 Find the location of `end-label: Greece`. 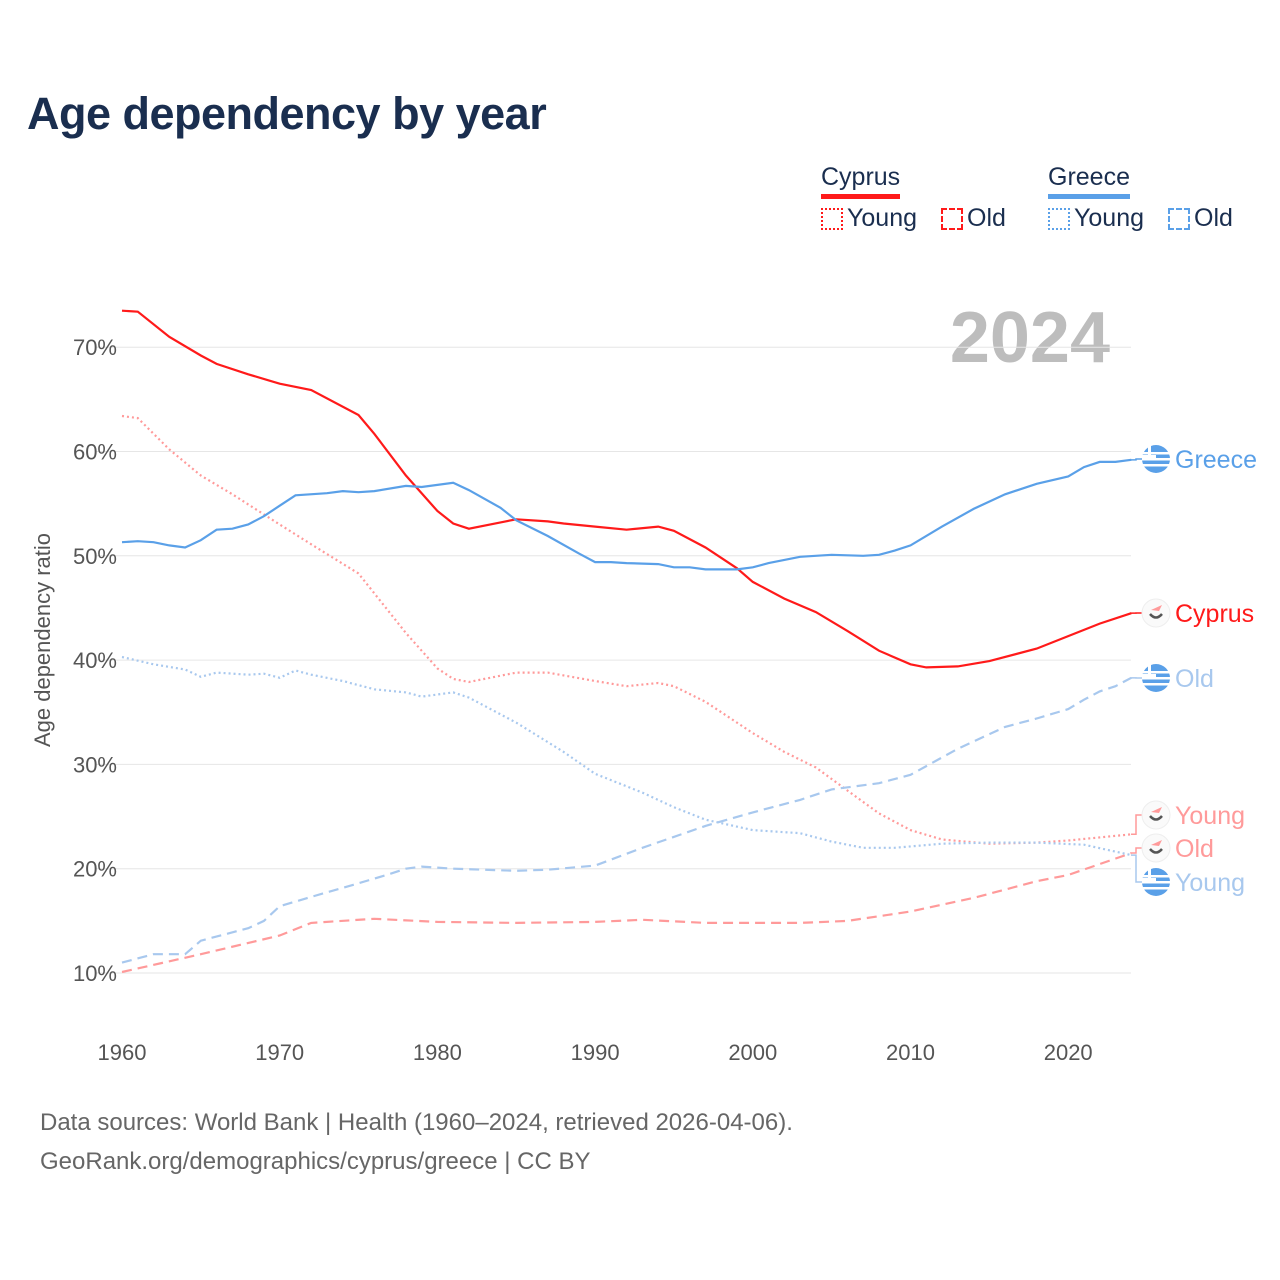

end-label: Greece is located at coordinates (1216, 460).